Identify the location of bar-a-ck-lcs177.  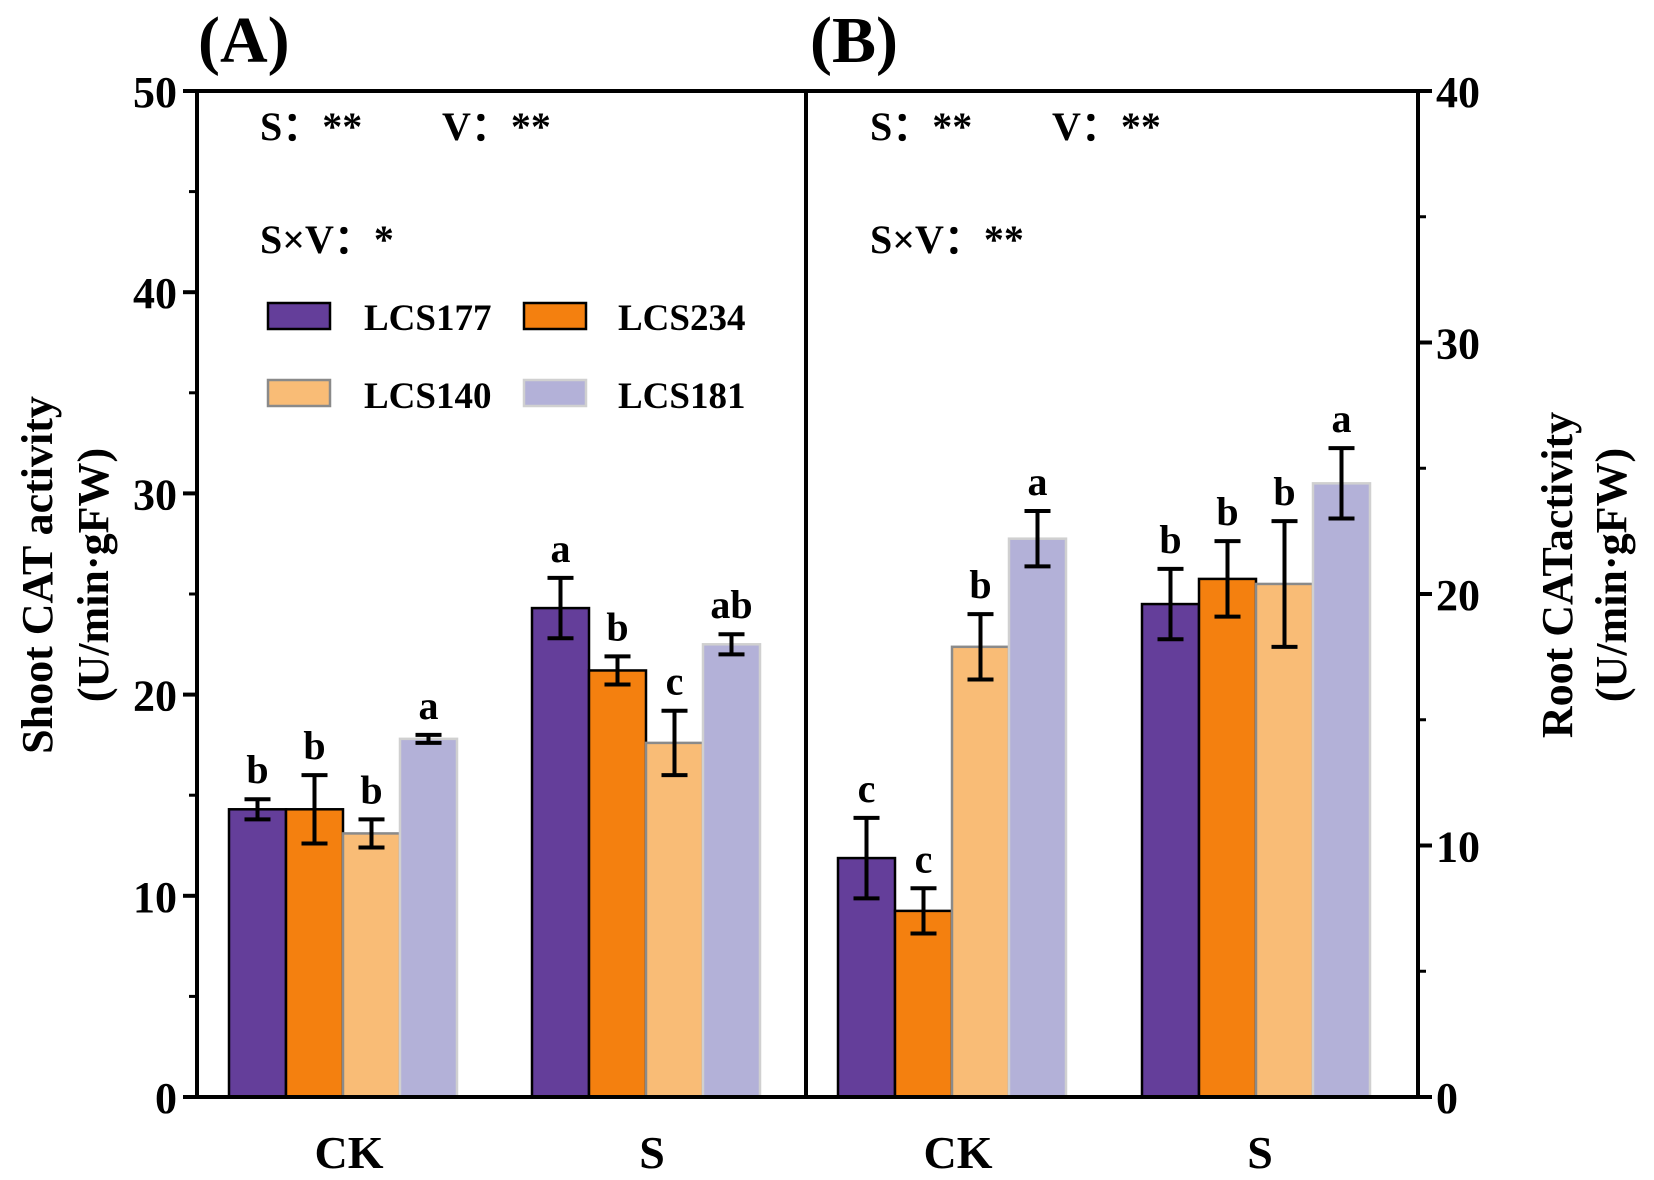
(257, 953).